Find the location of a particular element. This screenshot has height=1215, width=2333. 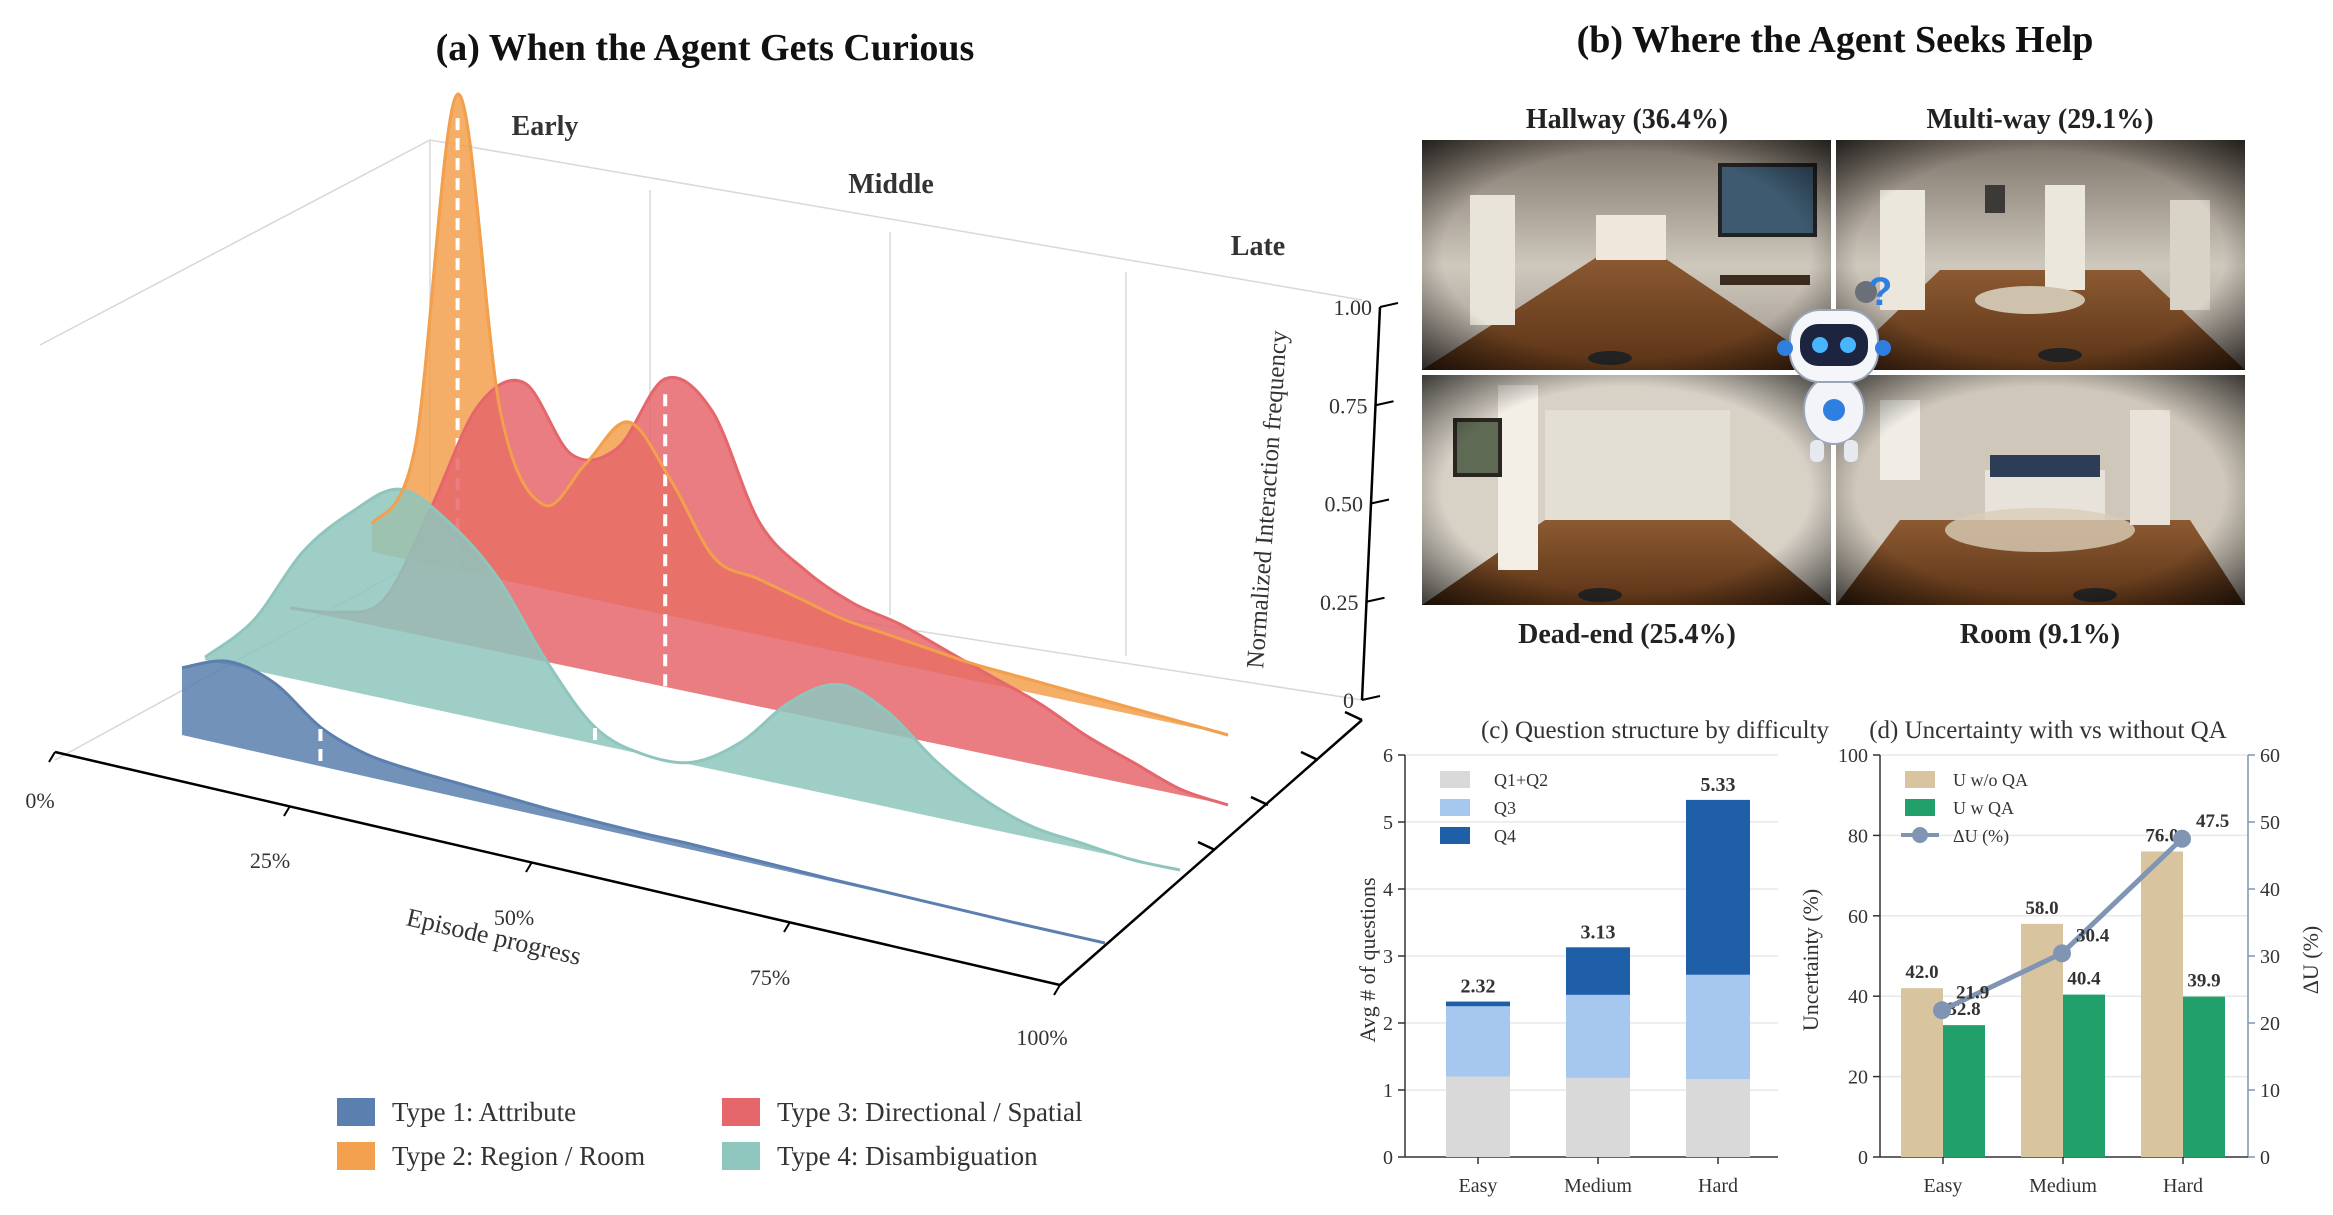

legend-item-type-2-region-room: Type 2: Region / Room is located at coordinates (491, 1156).